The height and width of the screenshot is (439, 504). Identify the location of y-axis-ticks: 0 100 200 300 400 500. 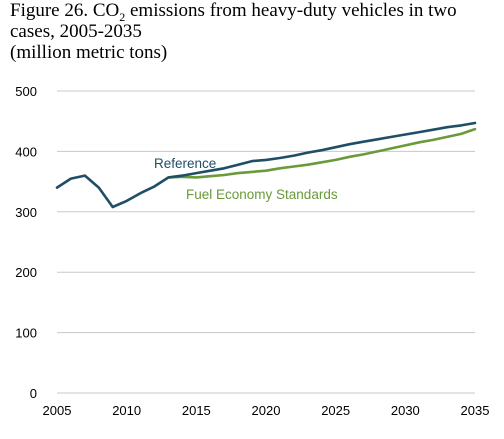
(26, 242).